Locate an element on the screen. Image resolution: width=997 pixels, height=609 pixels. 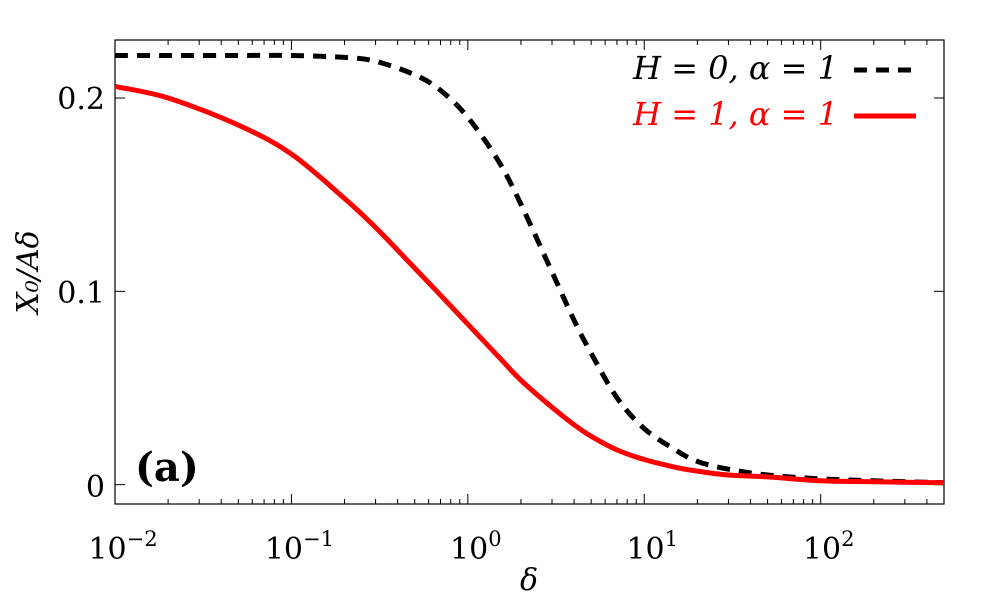
y-tick-label-0.1: 0.1 is located at coordinates (81, 293).